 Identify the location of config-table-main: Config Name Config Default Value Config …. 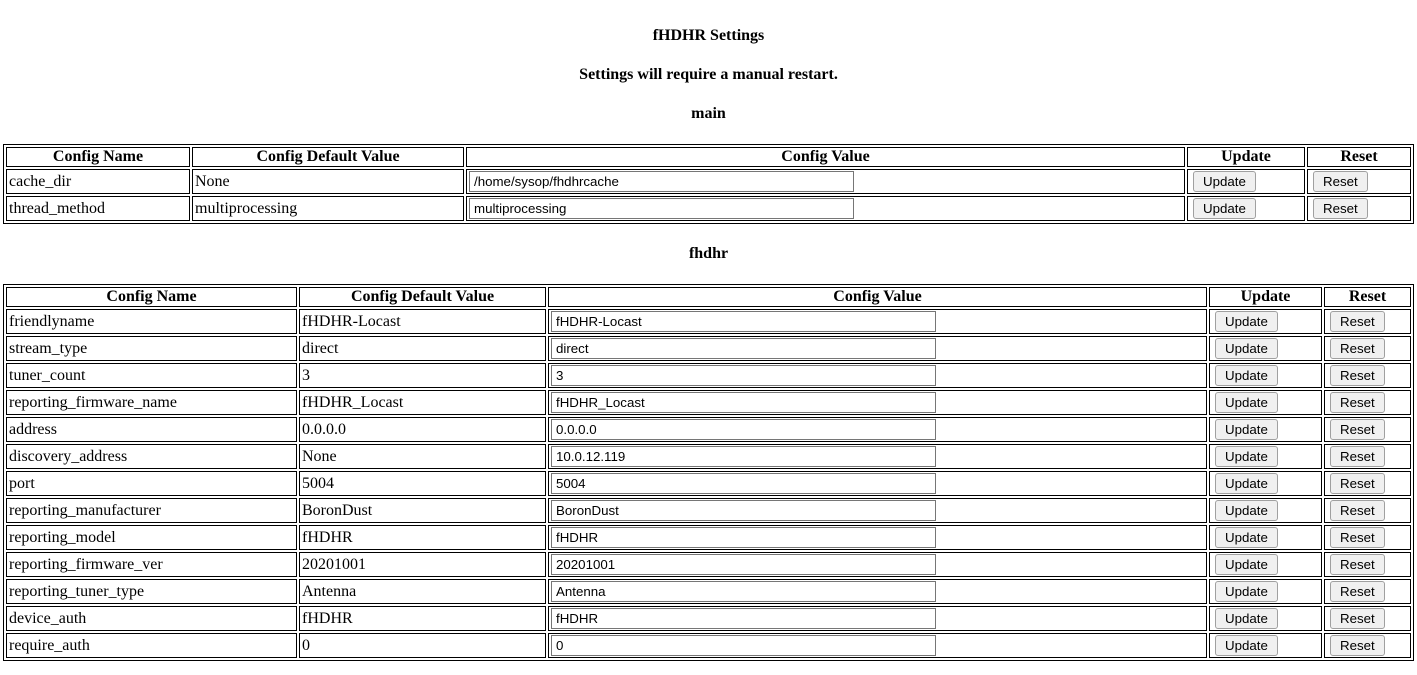
(708, 184).